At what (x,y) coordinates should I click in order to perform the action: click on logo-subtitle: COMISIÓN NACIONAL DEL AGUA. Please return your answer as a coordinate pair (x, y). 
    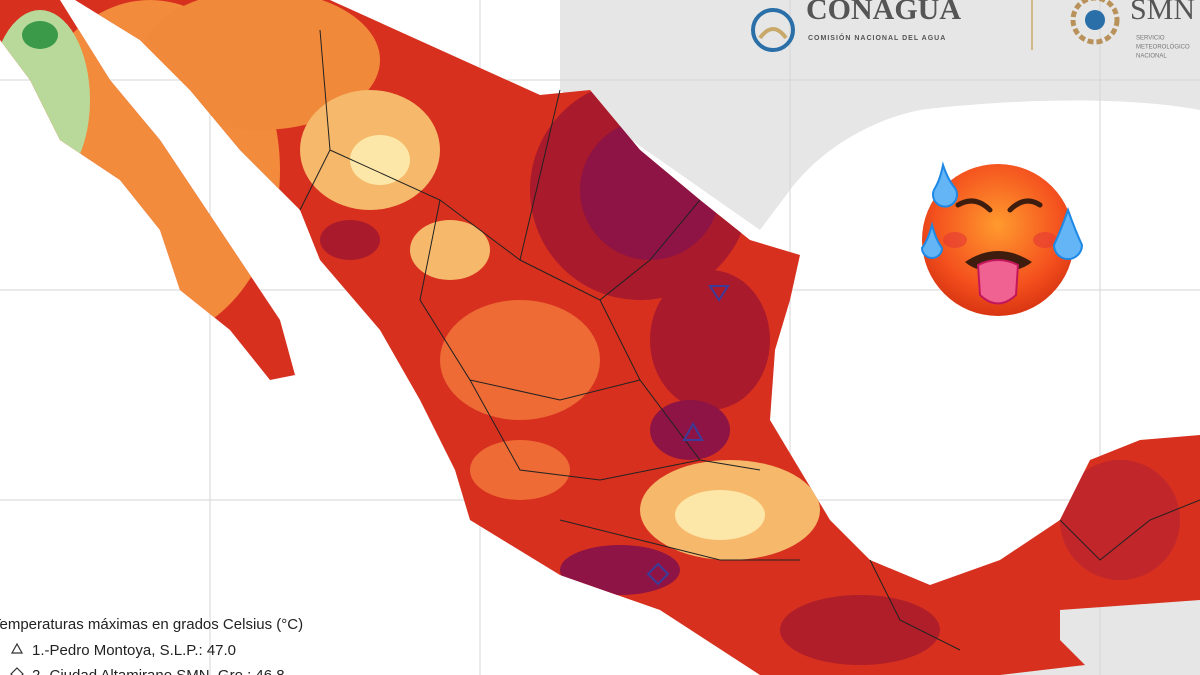
    Looking at the image, I should click on (877, 37).